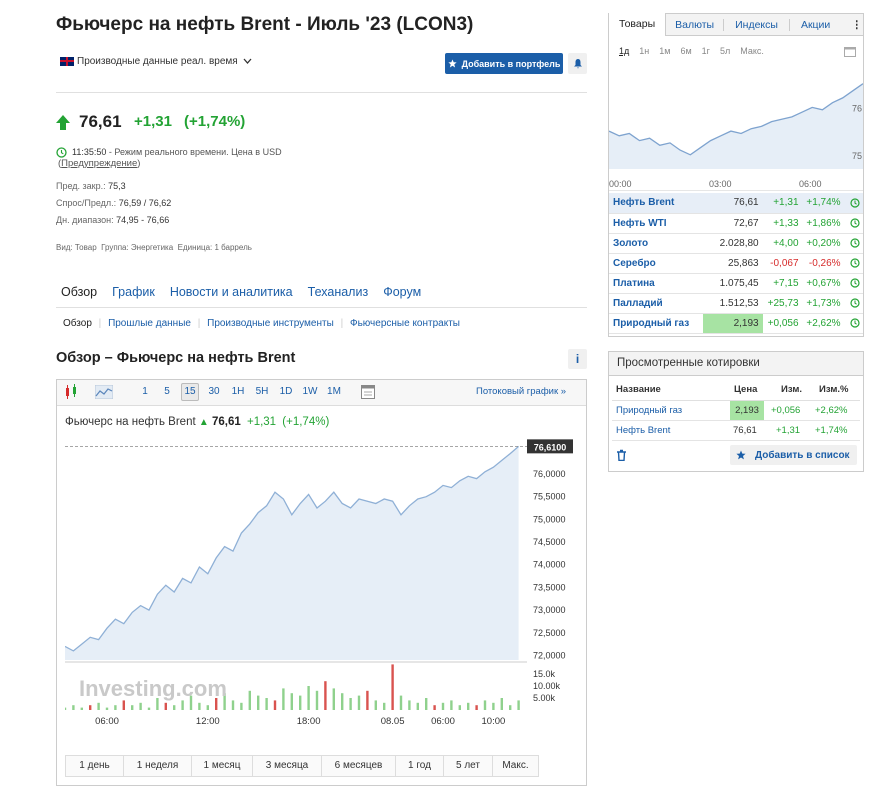 The height and width of the screenshot is (796, 885). Describe the element at coordinates (736, 223) in the screenshot. I see `commodity-row: Нефть WTI 72,67 +1,33 +1,86%` at that location.